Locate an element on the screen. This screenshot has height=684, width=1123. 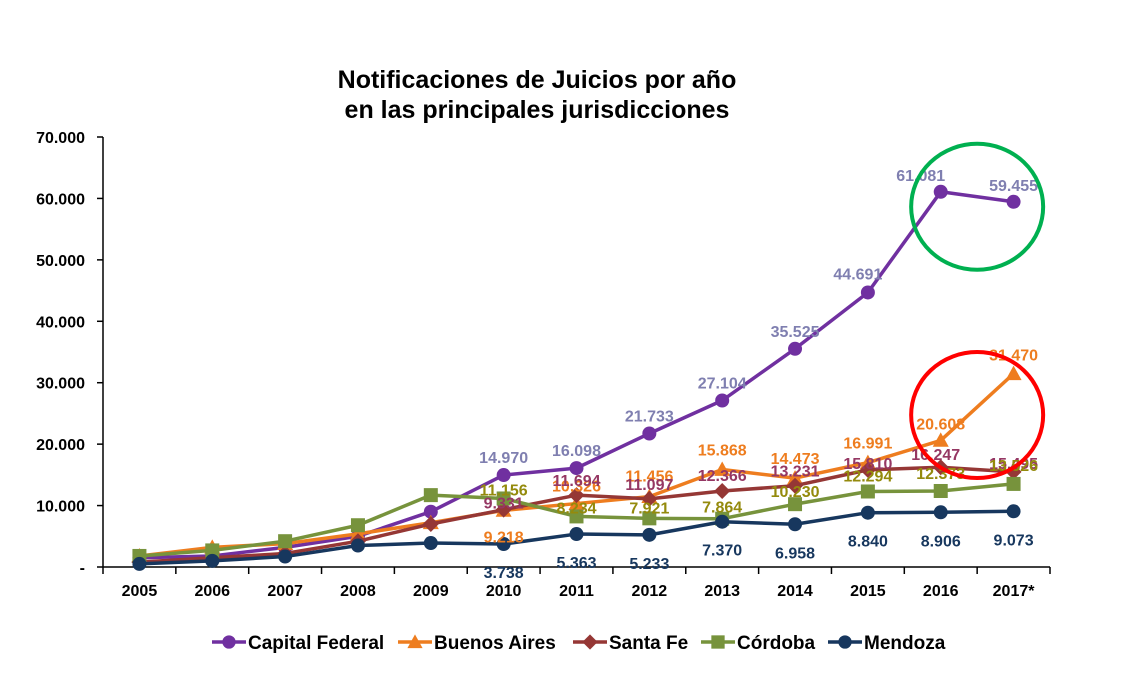
x-tick-label: 2015 is located at coordinates (868, 591).